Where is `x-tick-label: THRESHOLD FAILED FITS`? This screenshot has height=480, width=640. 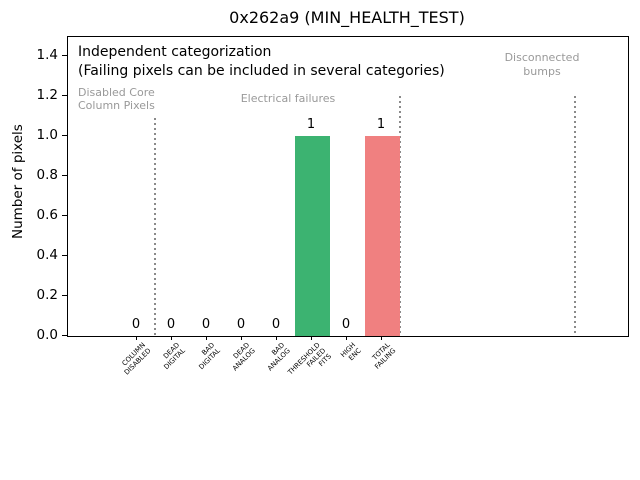
x-tick-label: THRESHOLD FAILED FITS is located at coordinates (309, 359).